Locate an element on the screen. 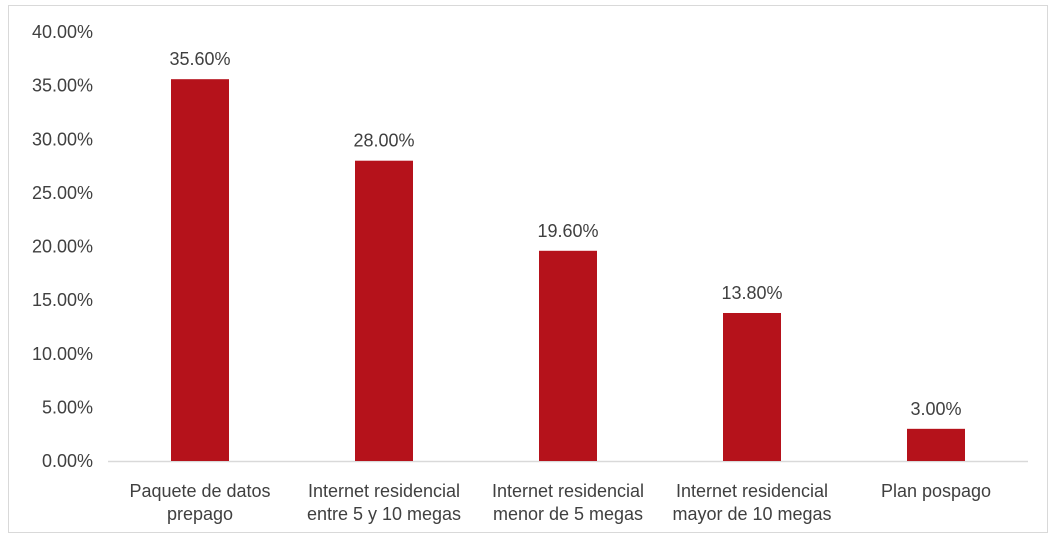 The image size is (1054, 540). data-label: 19.60% is located at coordinates (567, 231).